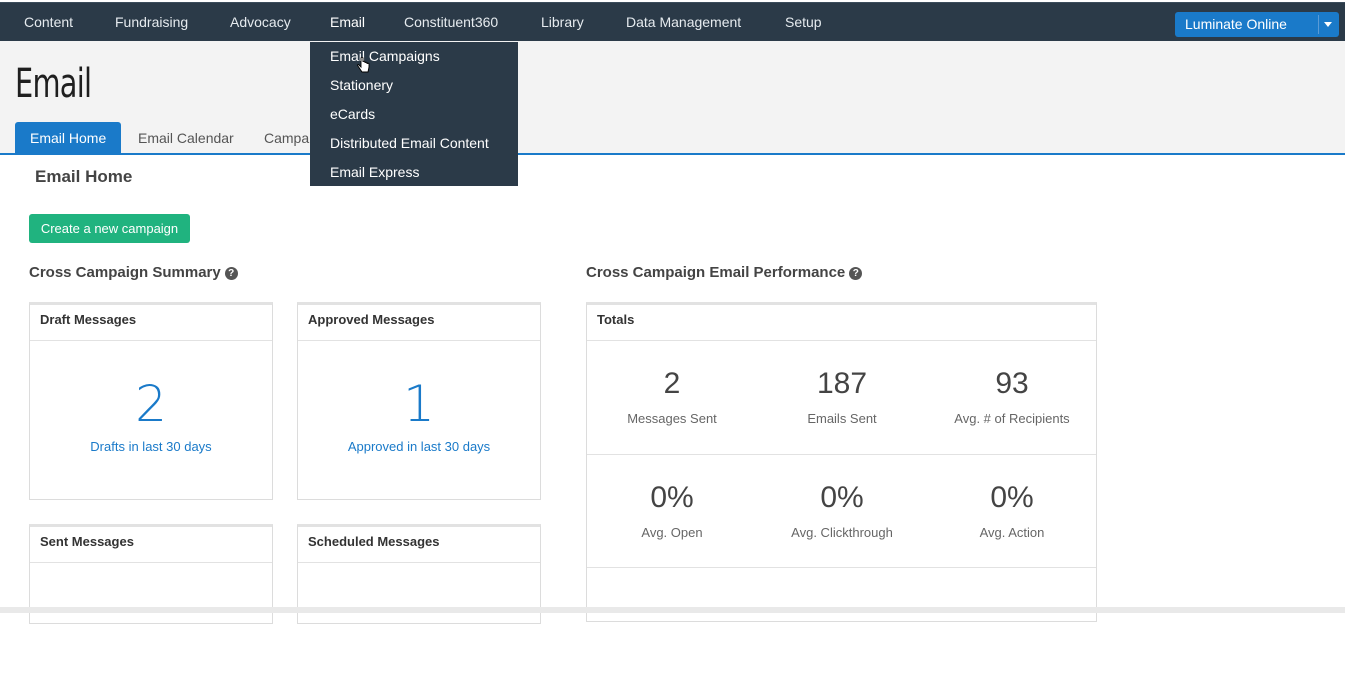 This screenshot has width=1345, height=680. What do you see at coordinates (151, 323) in the screenshot?
I see `card-title: Draft Messages` at bounding box center [151, 323].